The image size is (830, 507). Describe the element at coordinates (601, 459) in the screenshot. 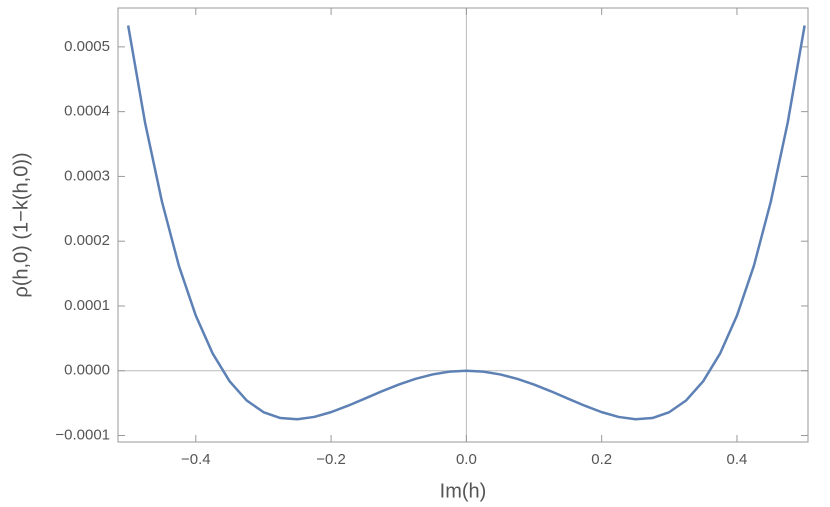

I see `x-tick-label: 0.2` at that location.